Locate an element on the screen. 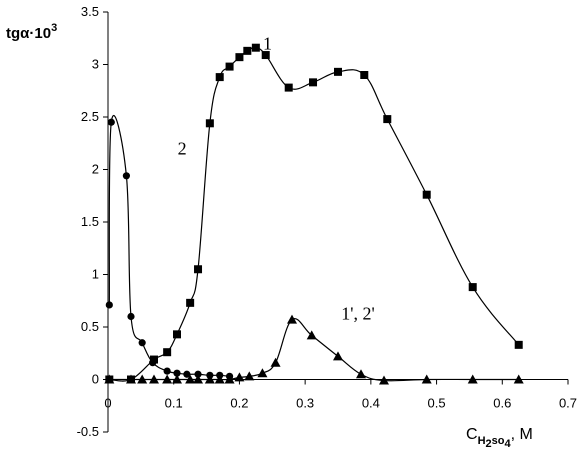  y-tick-label: -0.5 is located at coordinates (88, 431).